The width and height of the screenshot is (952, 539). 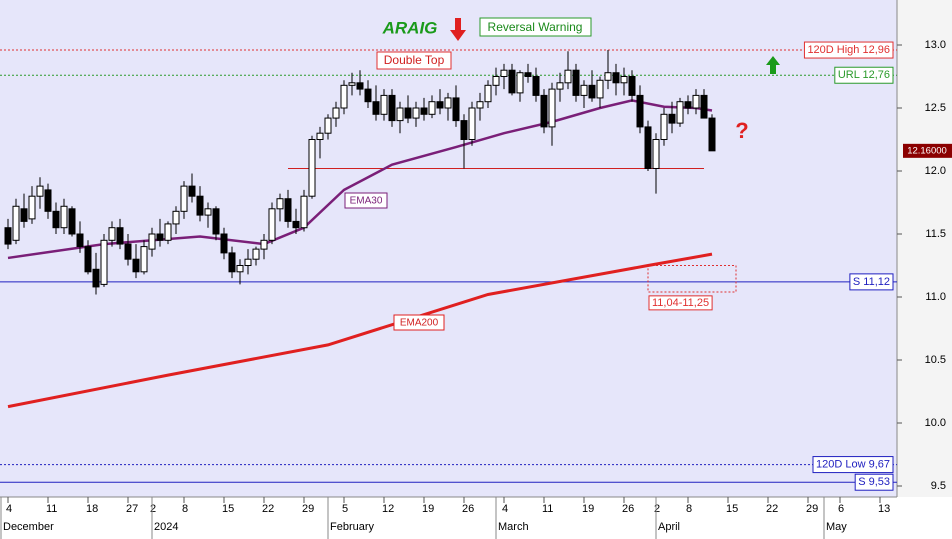 I want to click on level-label: 120D High 12,96, so click(x=848, y=50).